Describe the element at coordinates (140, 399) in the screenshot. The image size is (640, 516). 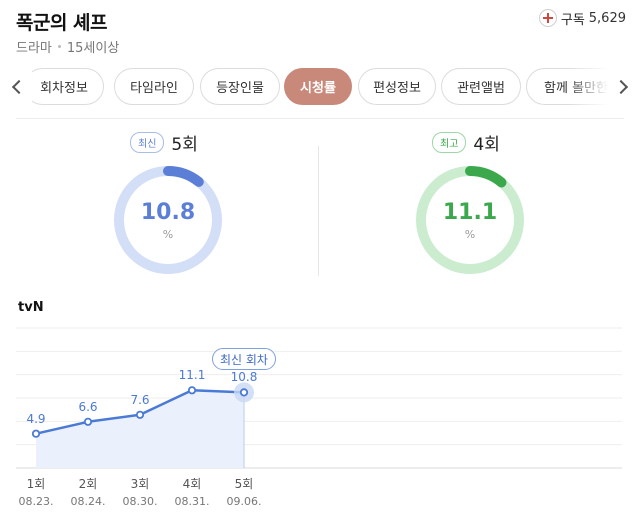
I see `data-label: 7.6` at that location.